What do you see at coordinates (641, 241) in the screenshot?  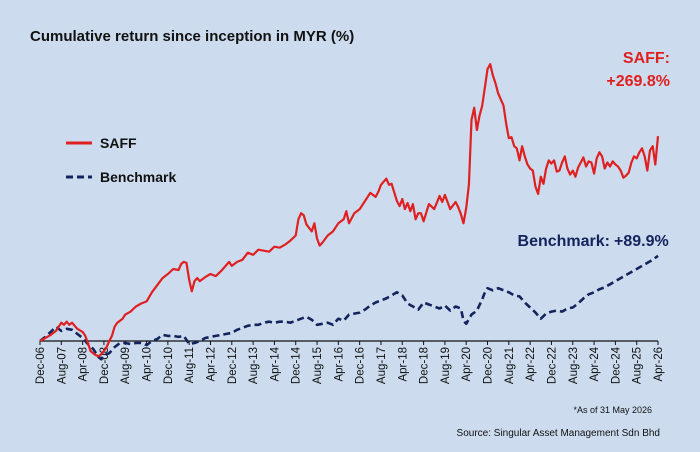 I see `benchmark-end-value: +89.9%` at bounding box center [641, 241].